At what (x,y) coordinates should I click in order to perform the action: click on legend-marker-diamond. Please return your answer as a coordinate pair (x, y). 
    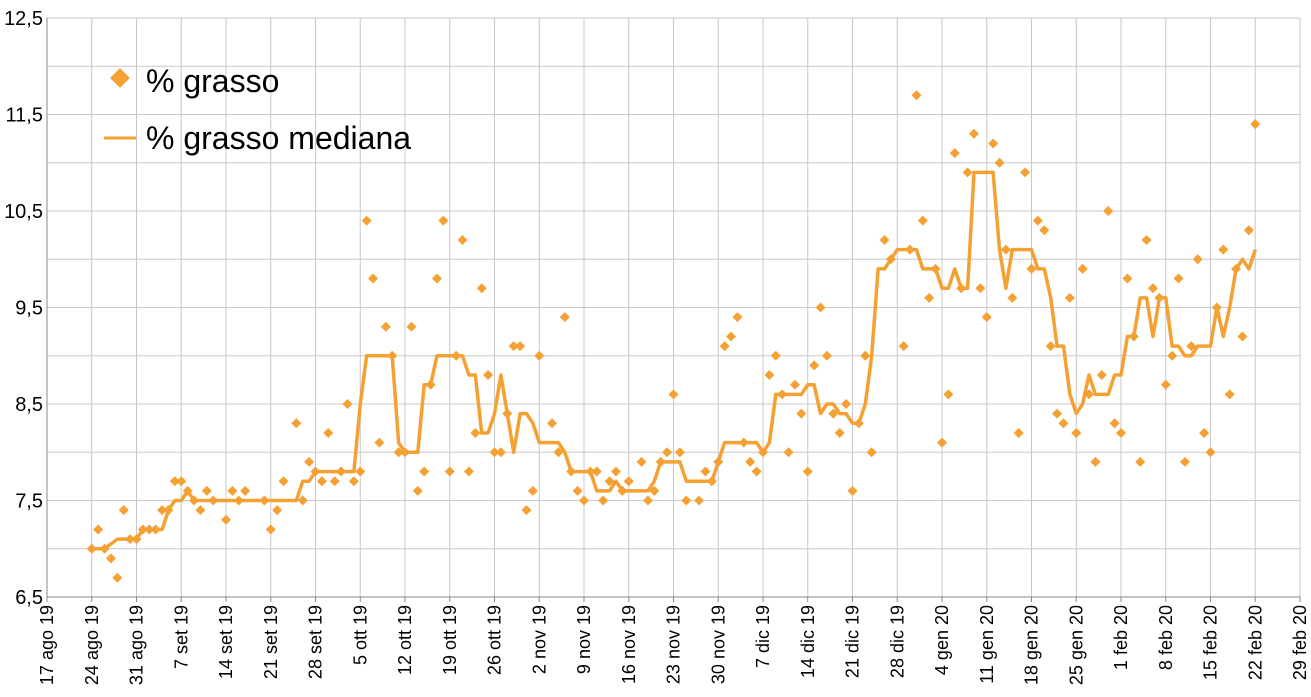
    Looking at the image, I should click on (120, 78).